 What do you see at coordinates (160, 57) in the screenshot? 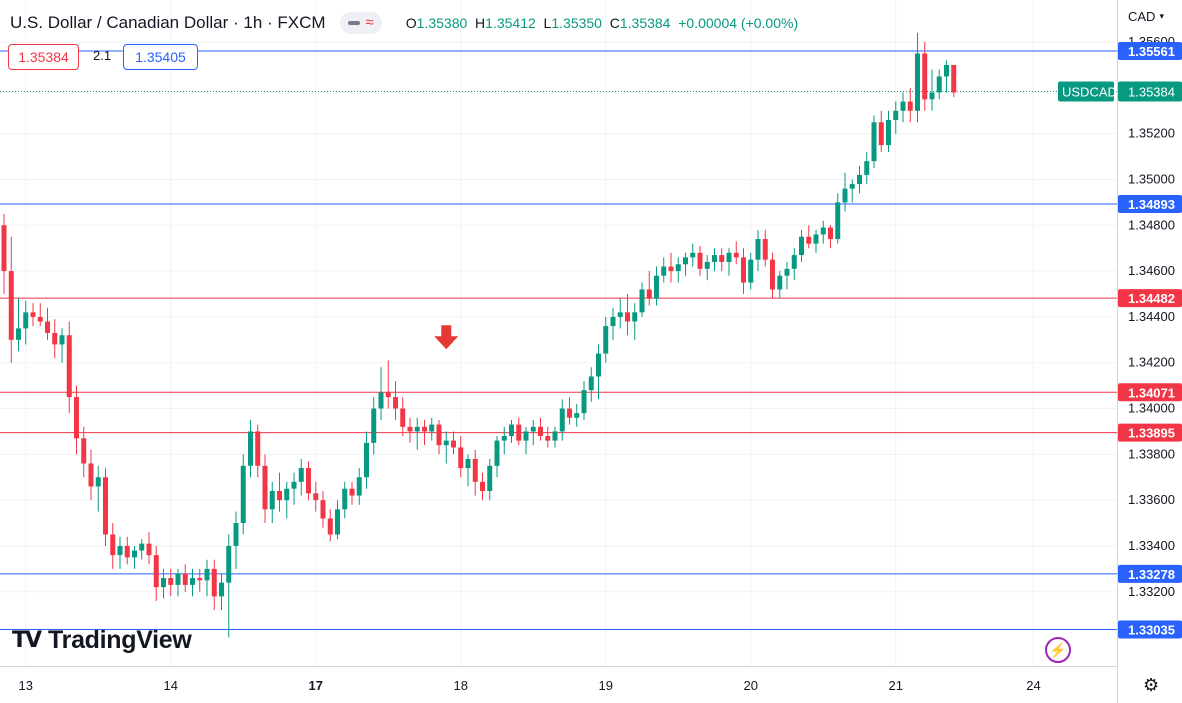
I see `buy-button: 1.35405` at bounding box center [160, 57].